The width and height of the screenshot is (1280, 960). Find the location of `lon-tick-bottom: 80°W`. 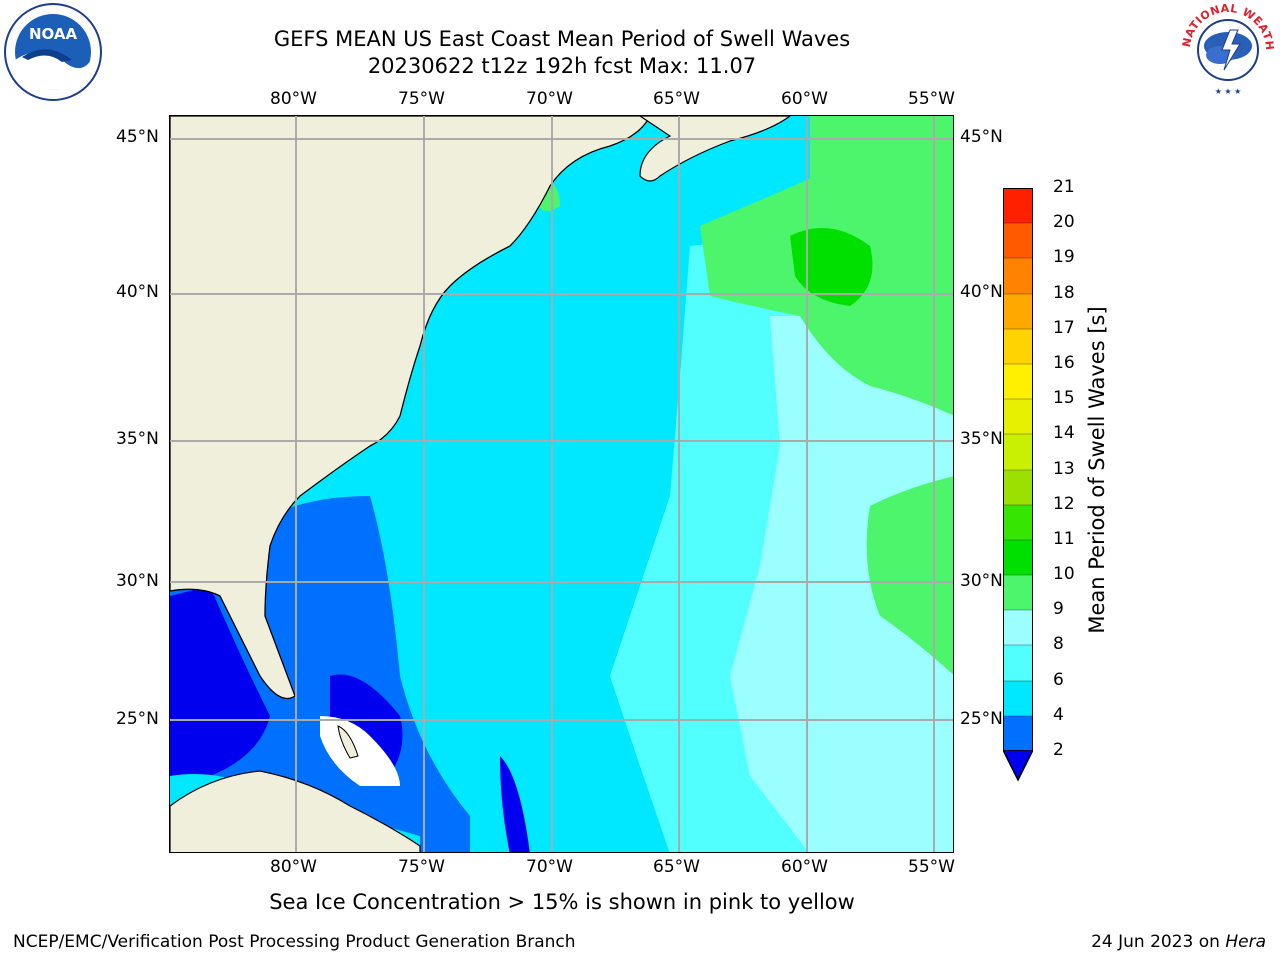

lon-tick-bottom: 80°W is located at coordinates (293, 867).